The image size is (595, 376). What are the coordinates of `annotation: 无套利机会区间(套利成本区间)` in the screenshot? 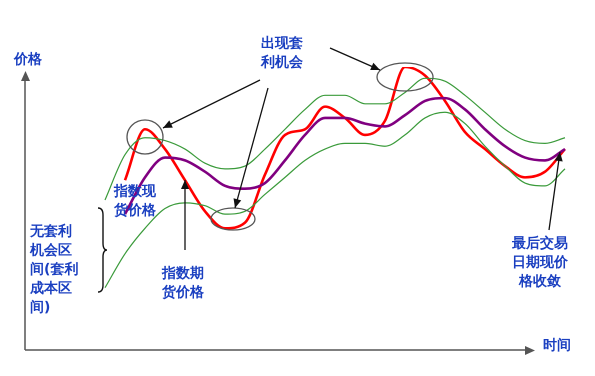 It's located at (53, 270).